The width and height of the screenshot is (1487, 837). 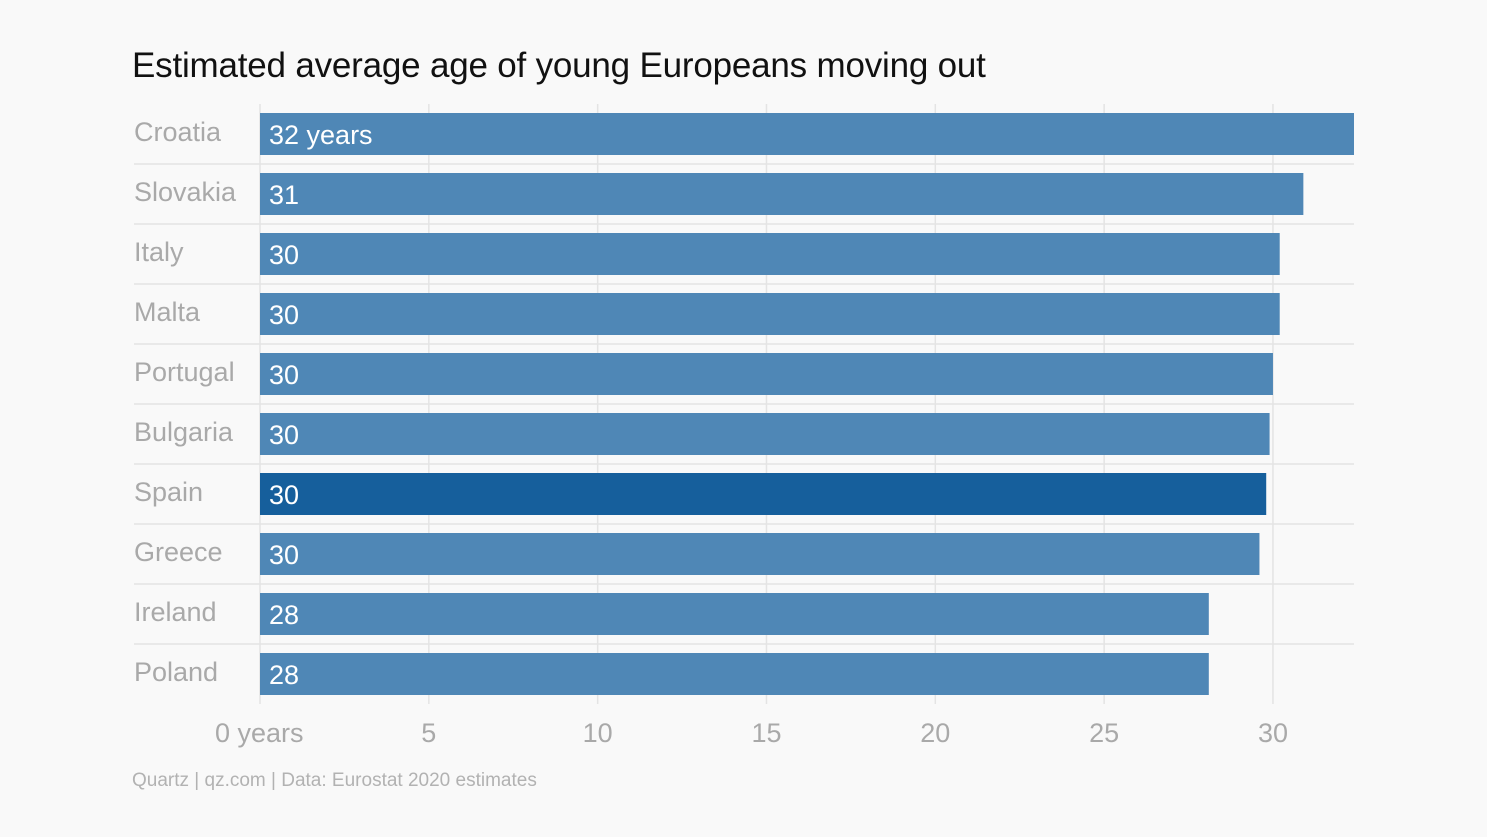 I want to click on category-label: Greece, so click(x=178, y=552).